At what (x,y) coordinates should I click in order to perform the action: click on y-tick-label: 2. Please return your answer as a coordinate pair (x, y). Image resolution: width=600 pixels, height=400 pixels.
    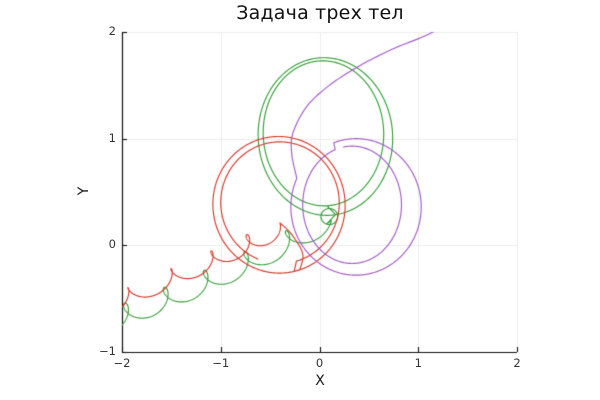
    Looking at the image, I should click on (112, 31).